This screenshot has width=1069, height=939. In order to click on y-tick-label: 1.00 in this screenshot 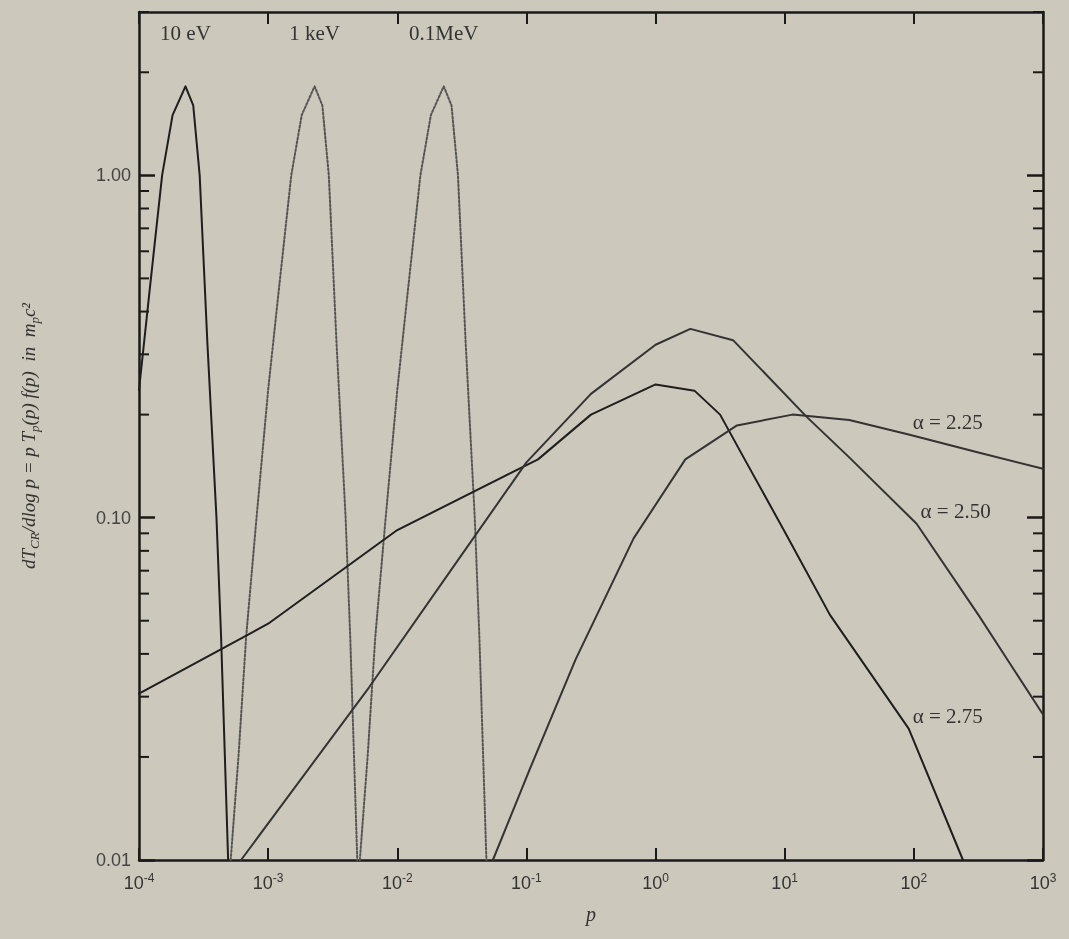, I will do `click(113, 175)`.